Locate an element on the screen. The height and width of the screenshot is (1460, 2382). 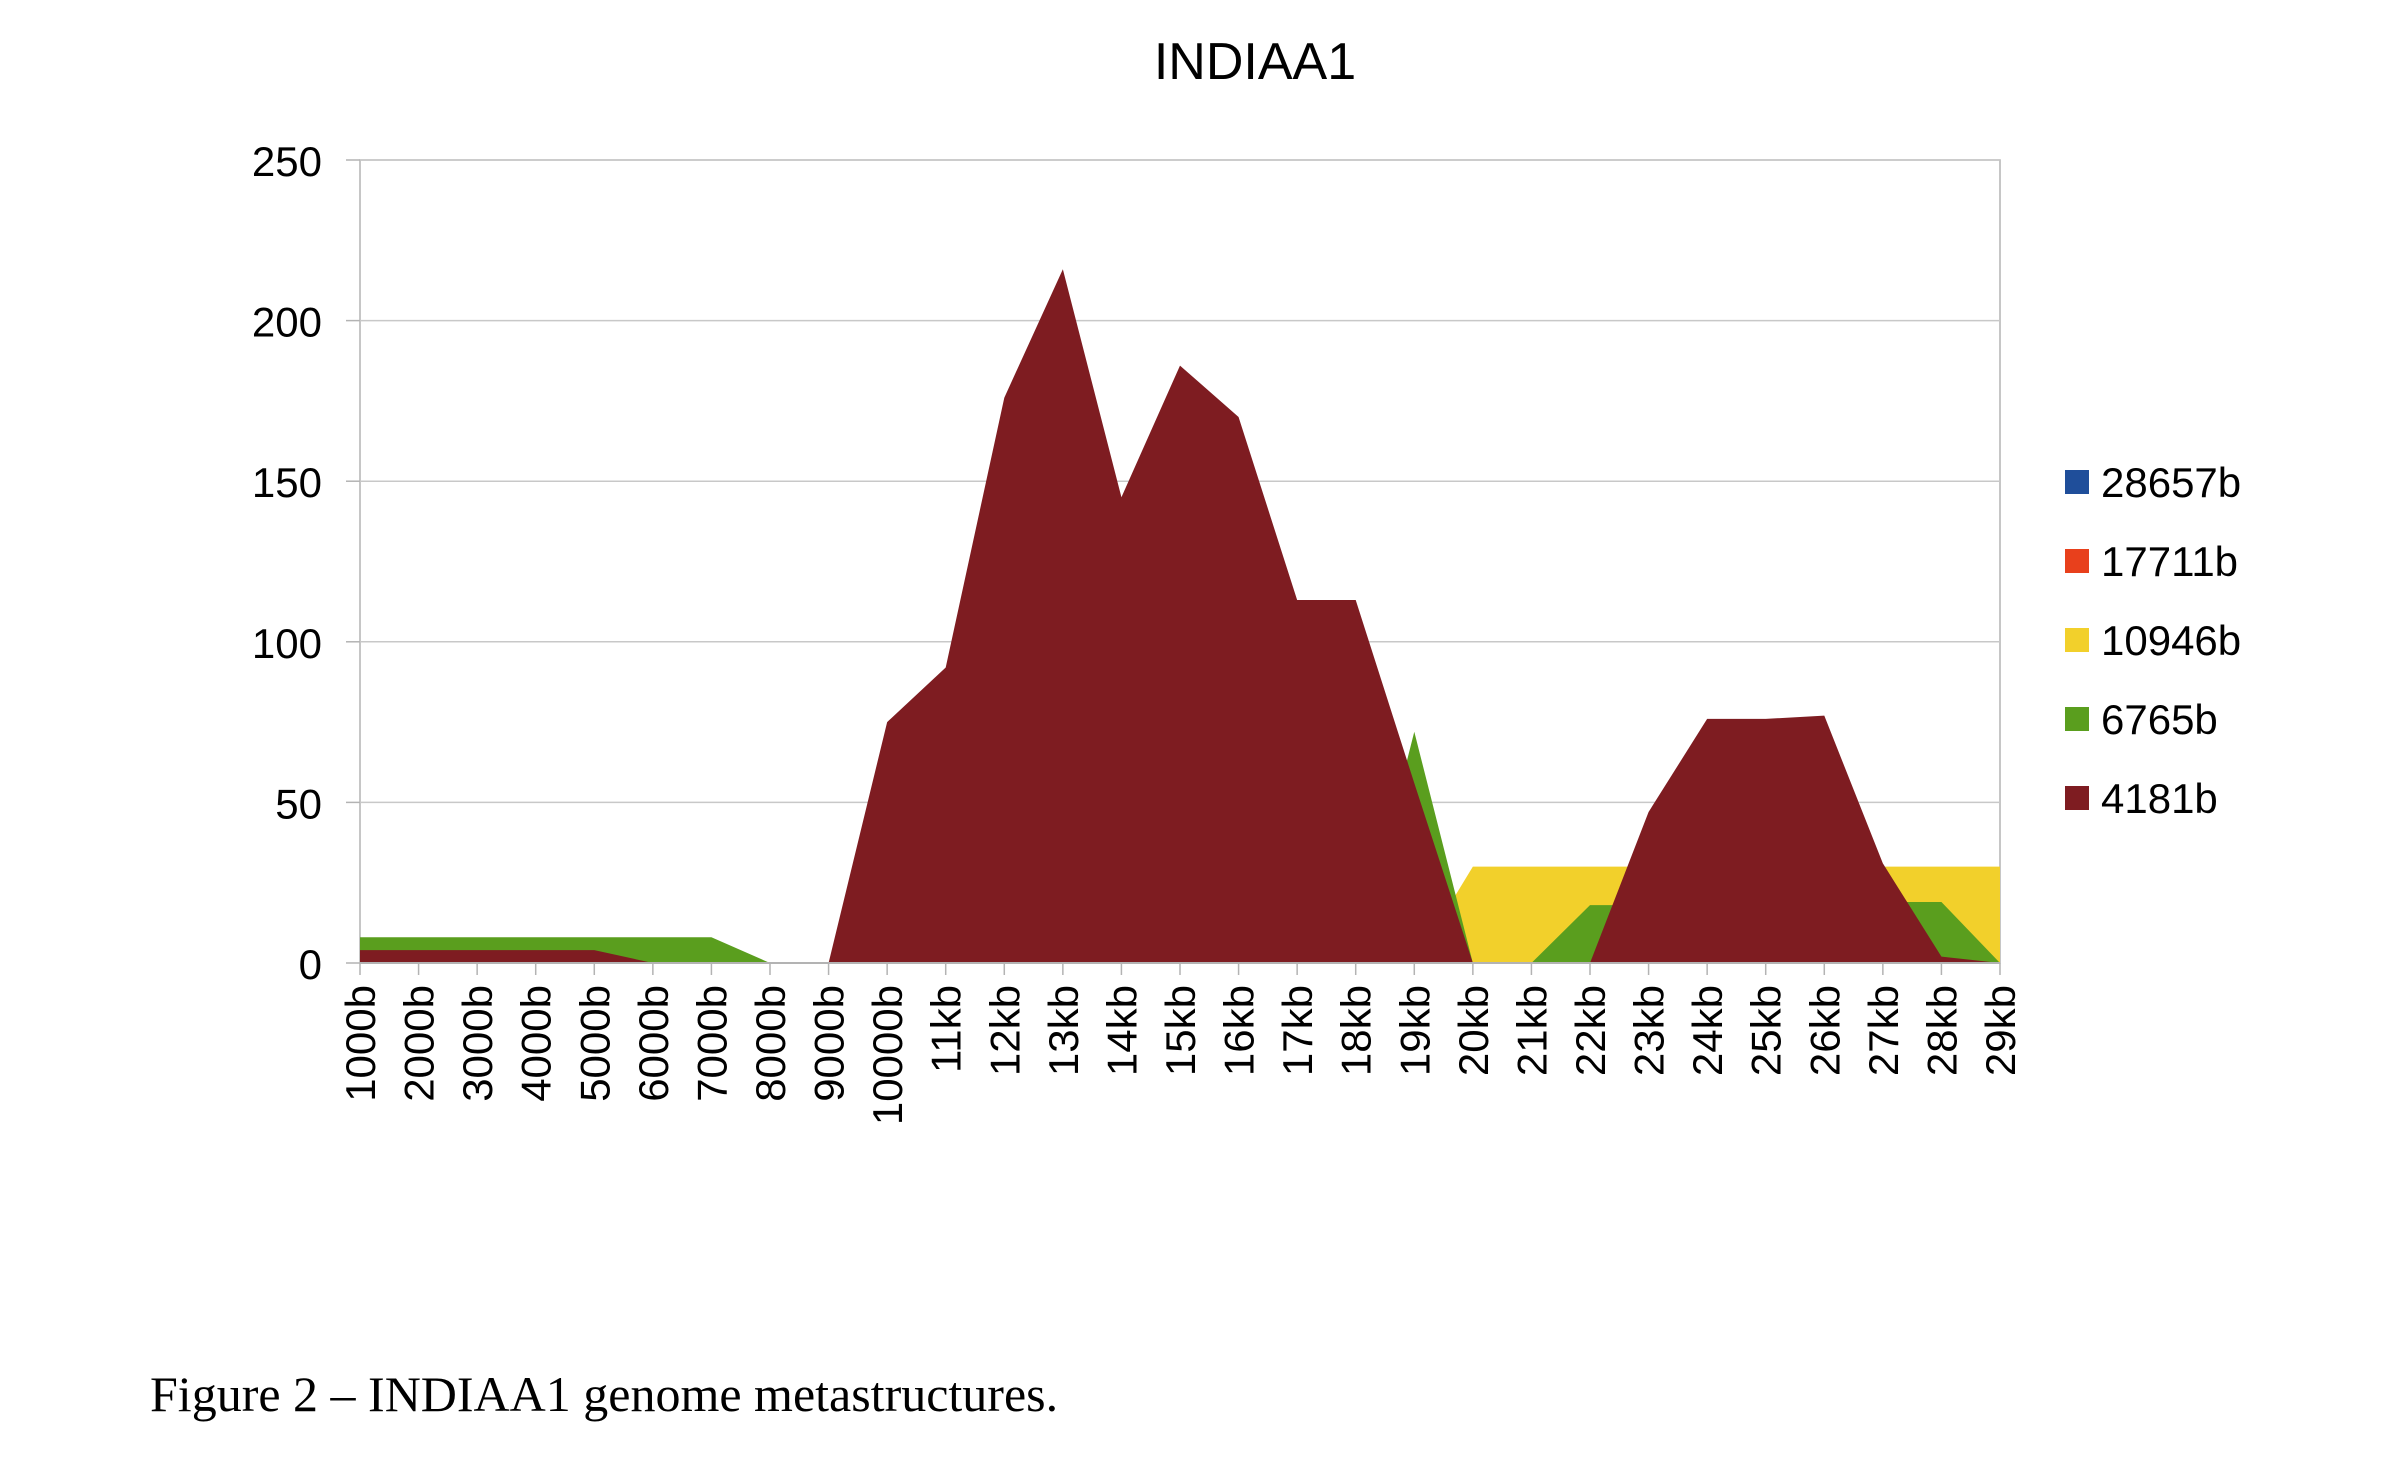
legend-label-6765b: 6765b is located at coordinates (2159, 719).